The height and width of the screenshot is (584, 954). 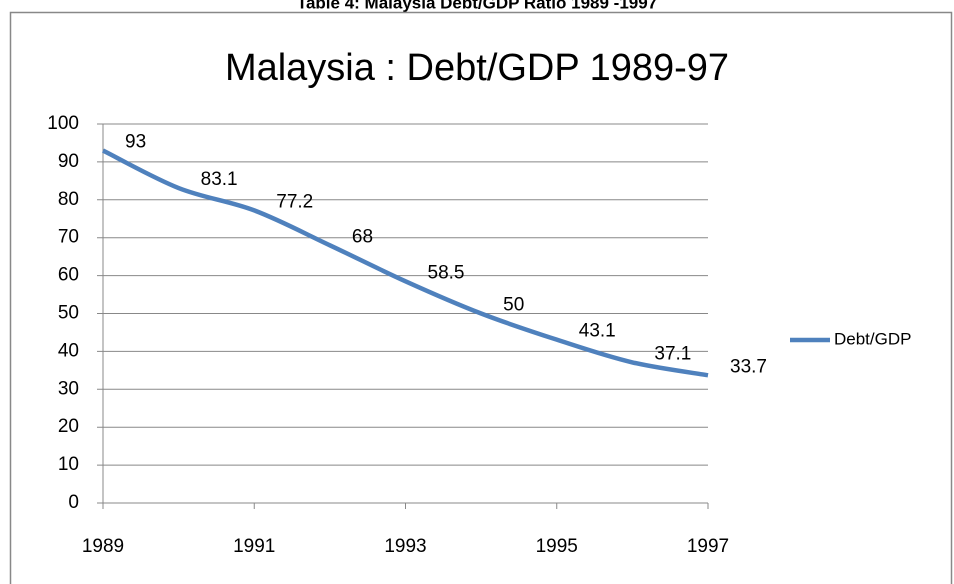 What do you see at coordinates (362, 236) in the screenshot?
I see `data-label: 68` at bounding box center [362, 236].